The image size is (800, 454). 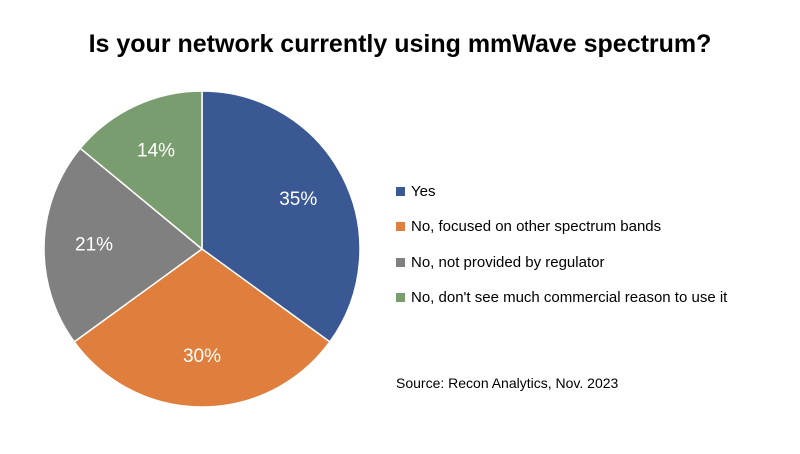 I want to click on legend-item-yes: Yes, so click(x=561, y=191).